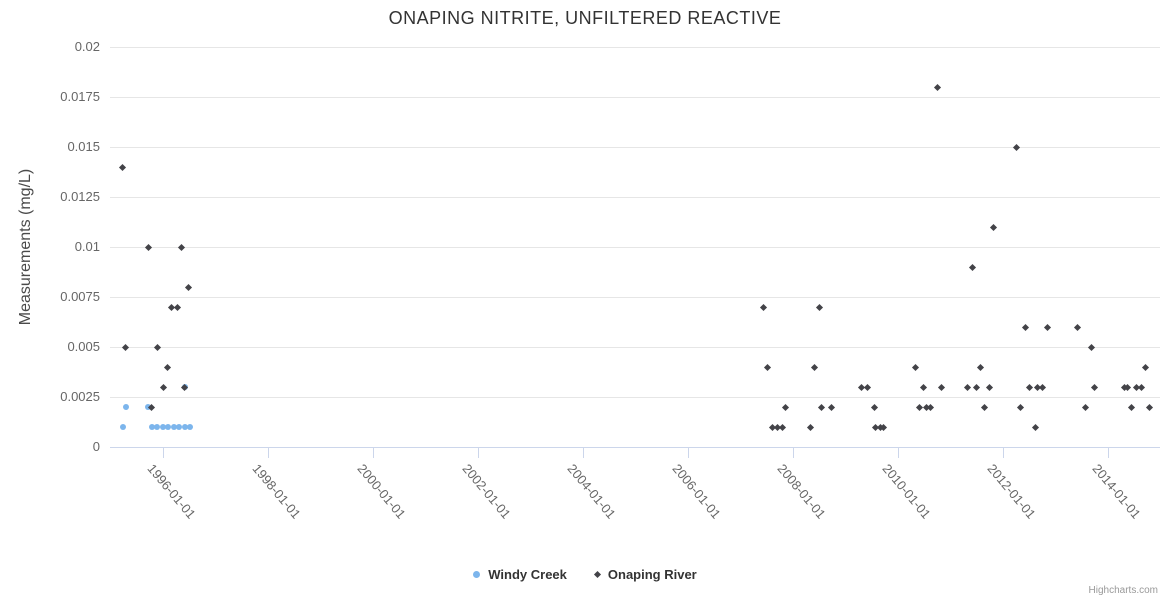  What do you see at coordinates (1123, 590) in the screenshot?
I see `highcharts-credit: Highcharts.com` at bounding box center [1123, 590].